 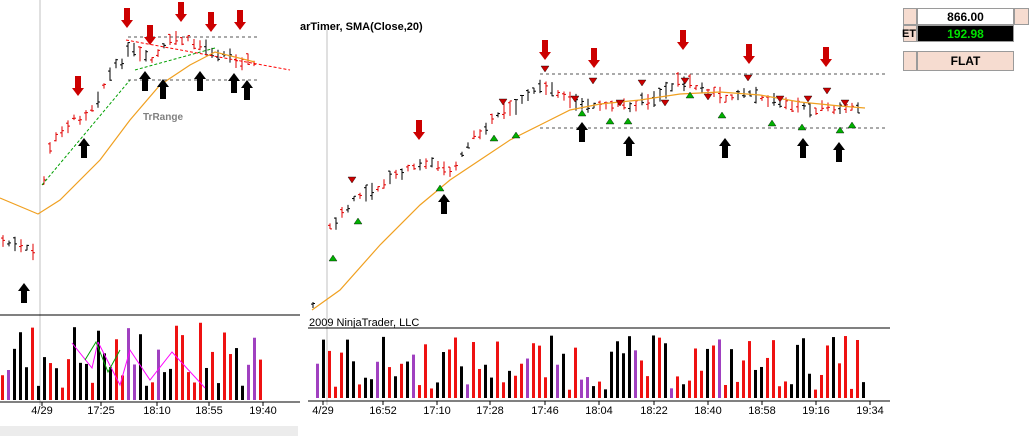 I want to click on right-x-tick-label: 18:40, so click(x=708, y=411).